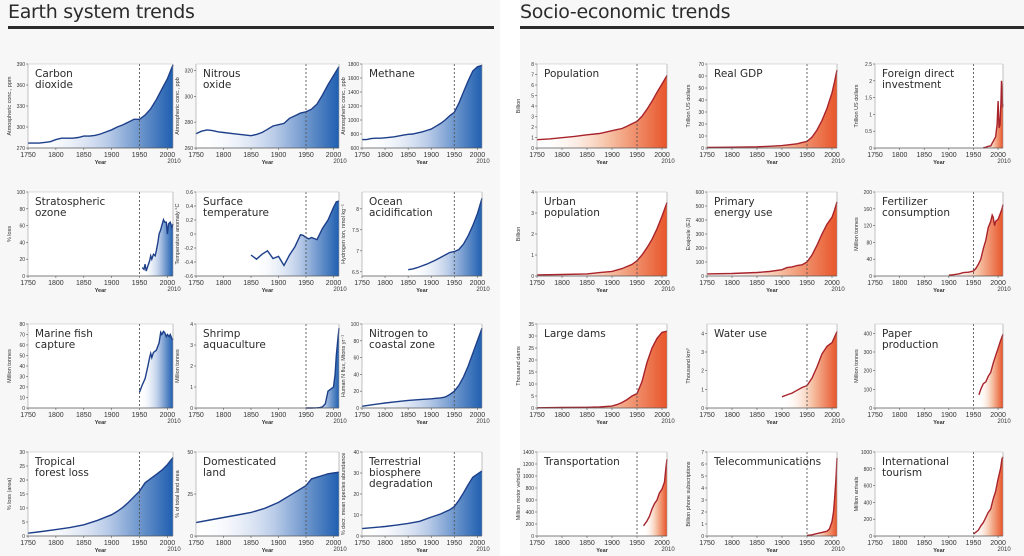  What do you see at coordinates (868, 210) in the screenshot?
I see `y-tick-label: 160` at bounding box center [868, 210].